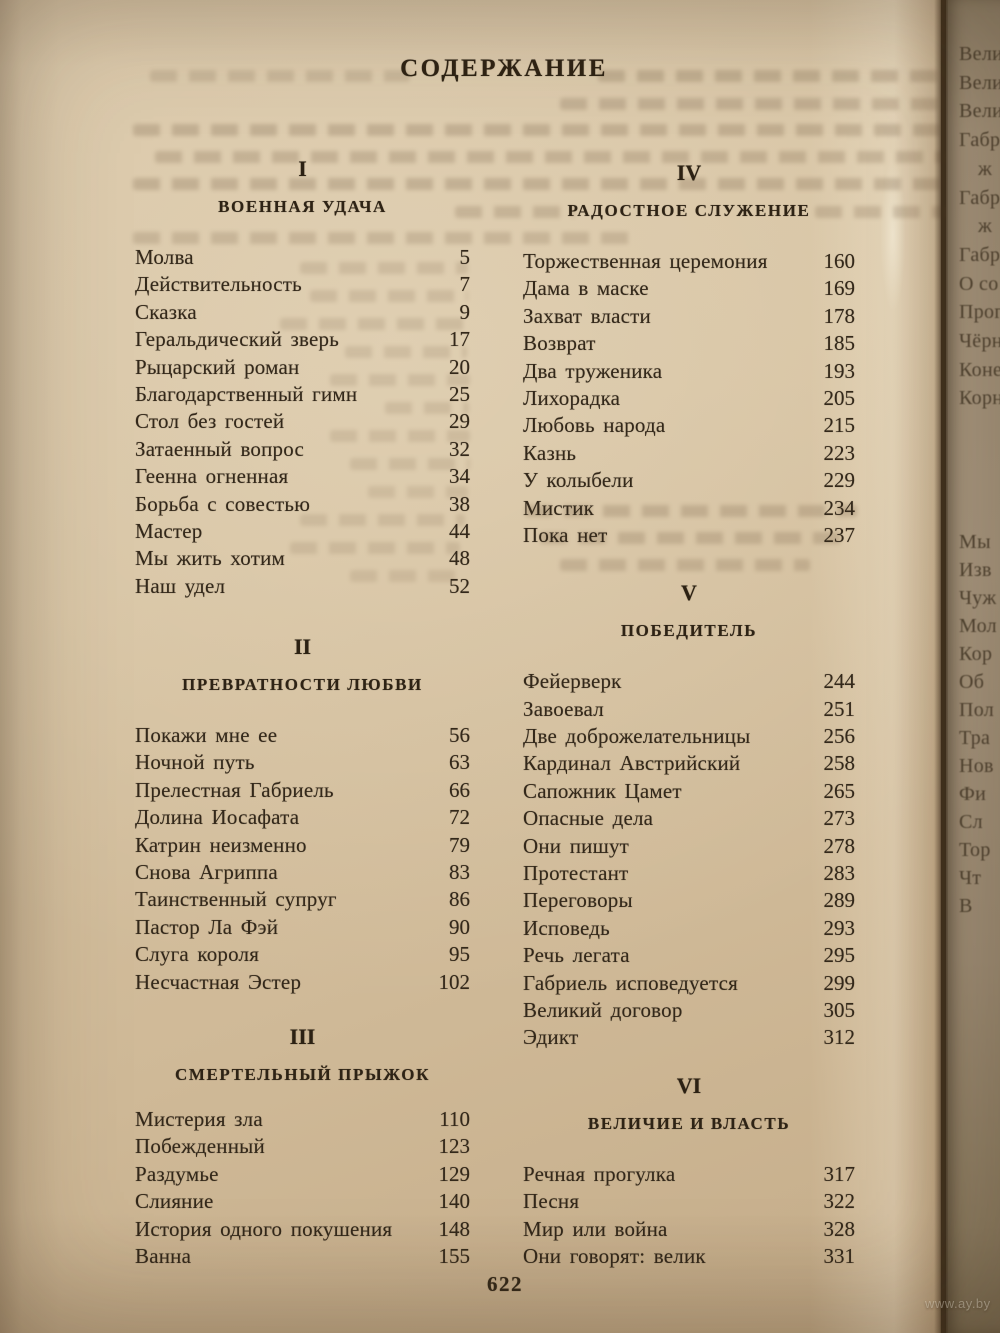 The image size is (1000, 1333). Describe the element at coordinates (689, 1010) in the screenshot. I see `toc-entry: Великий договор 305` at that location.